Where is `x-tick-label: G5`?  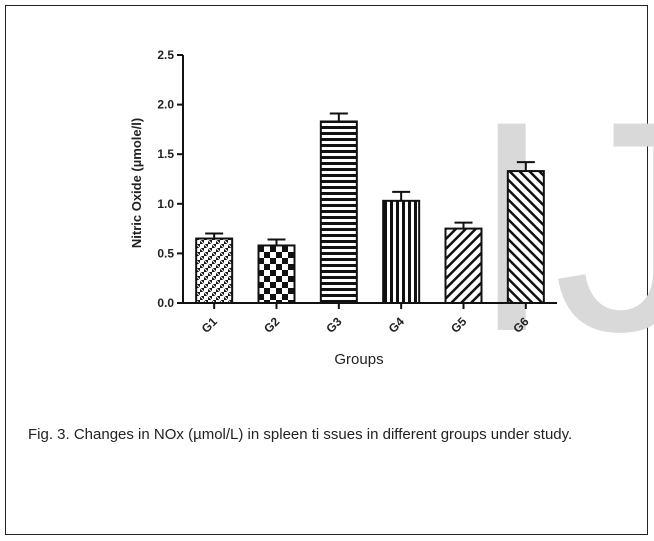
x-tick-label: G5 is located at coordinates (458, 324).